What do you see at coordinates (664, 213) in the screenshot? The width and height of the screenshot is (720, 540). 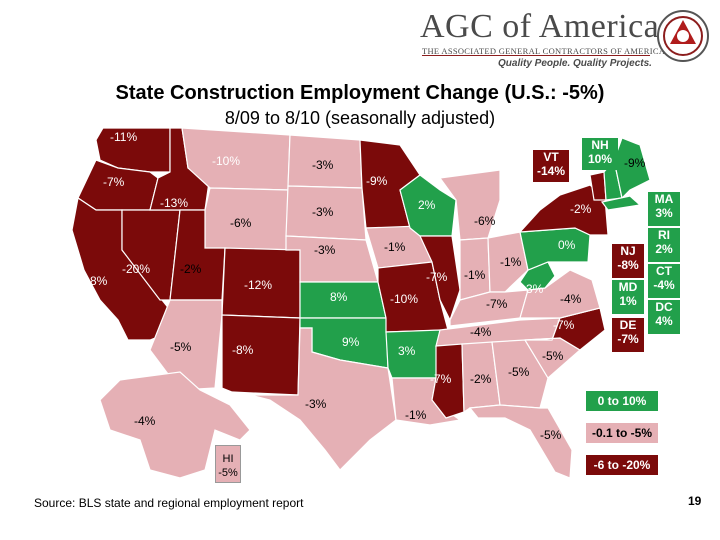 I see `box-MA-value: 3%` at bounding box center [664, 213].